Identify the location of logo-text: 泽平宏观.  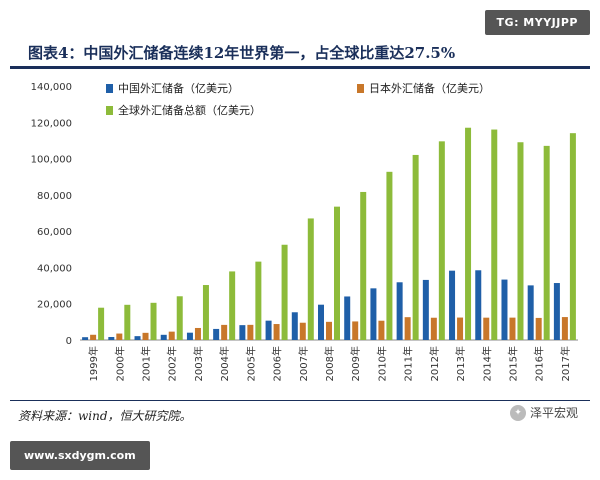
(553, 413).